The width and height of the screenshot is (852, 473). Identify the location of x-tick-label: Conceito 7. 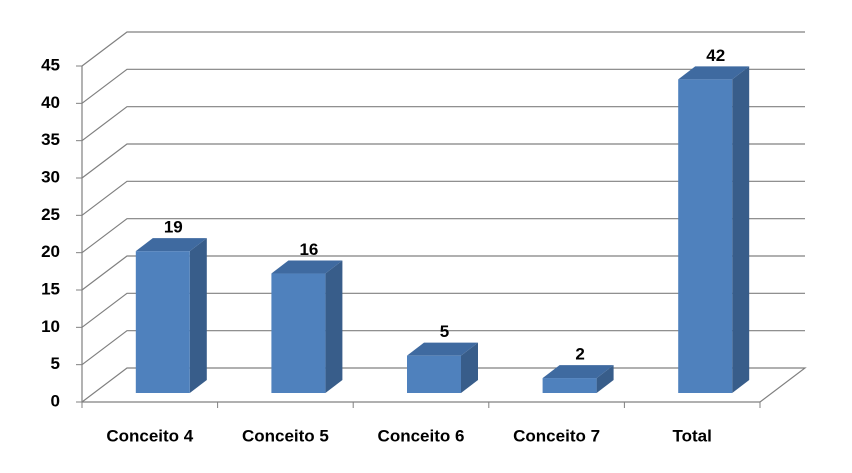
(556, 435).